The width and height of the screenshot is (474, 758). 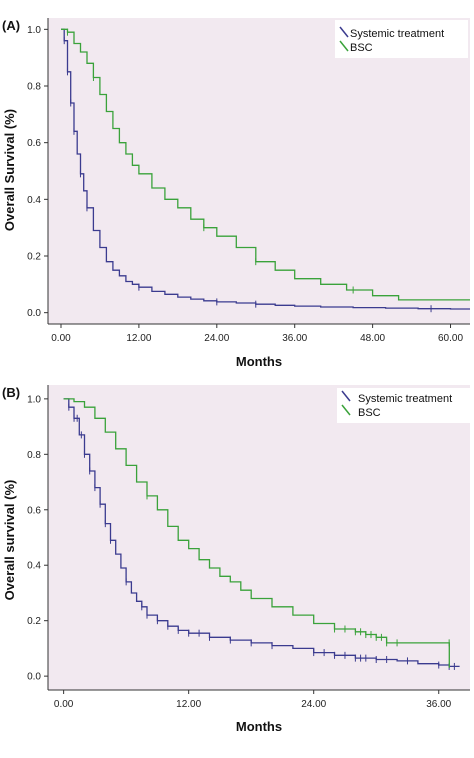 I want to click on panel-b-legend-box, so click(x=403, y=405).